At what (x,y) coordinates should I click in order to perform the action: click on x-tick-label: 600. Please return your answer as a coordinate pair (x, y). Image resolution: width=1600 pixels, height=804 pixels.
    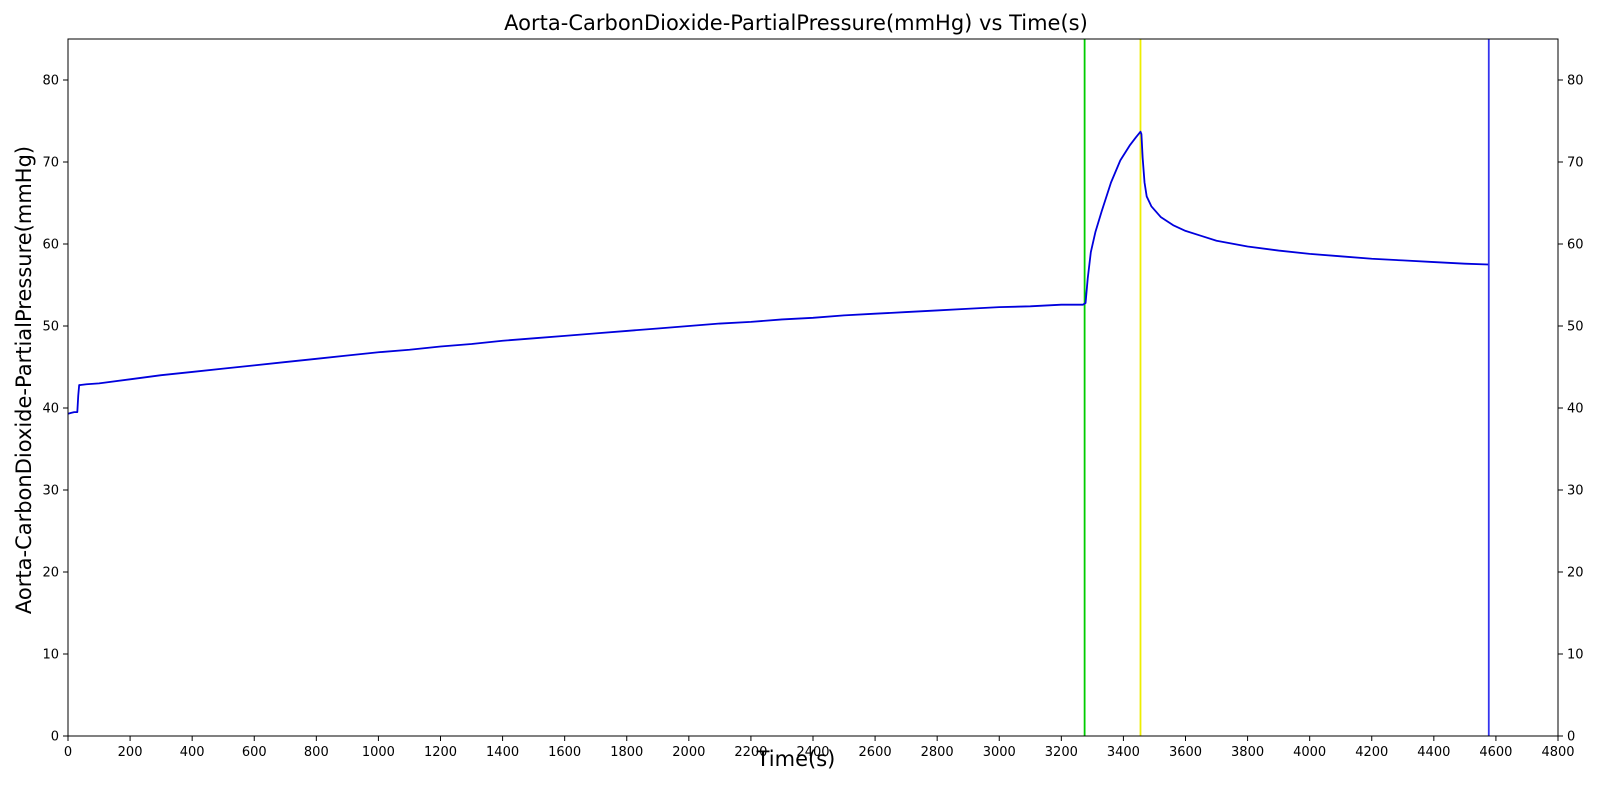
    Looking at the image, I should click on (254, 752).